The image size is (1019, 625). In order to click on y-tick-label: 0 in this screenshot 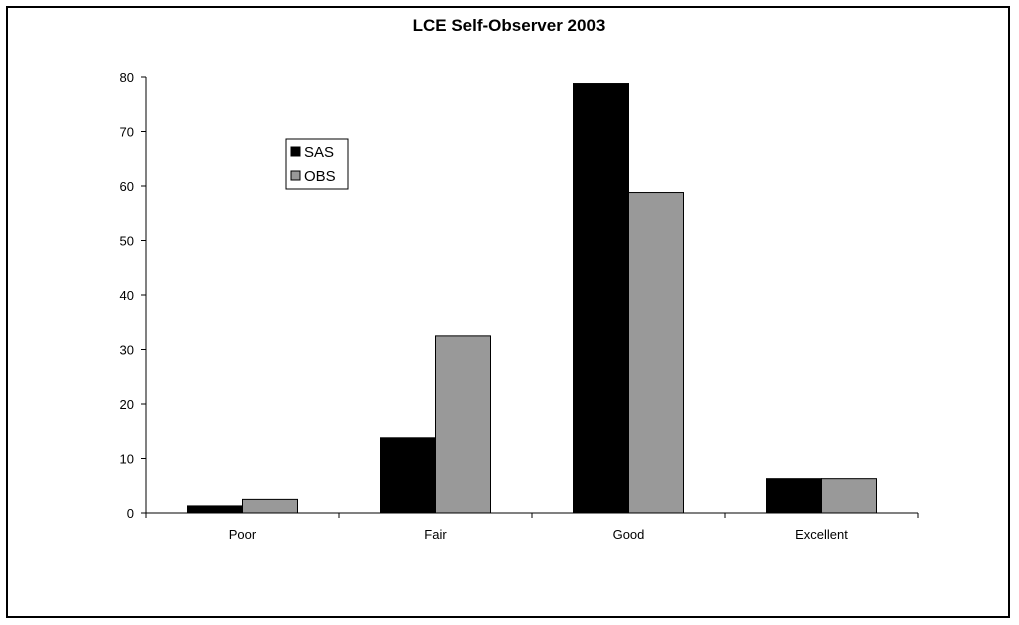, I will do `click(130, 513)`.